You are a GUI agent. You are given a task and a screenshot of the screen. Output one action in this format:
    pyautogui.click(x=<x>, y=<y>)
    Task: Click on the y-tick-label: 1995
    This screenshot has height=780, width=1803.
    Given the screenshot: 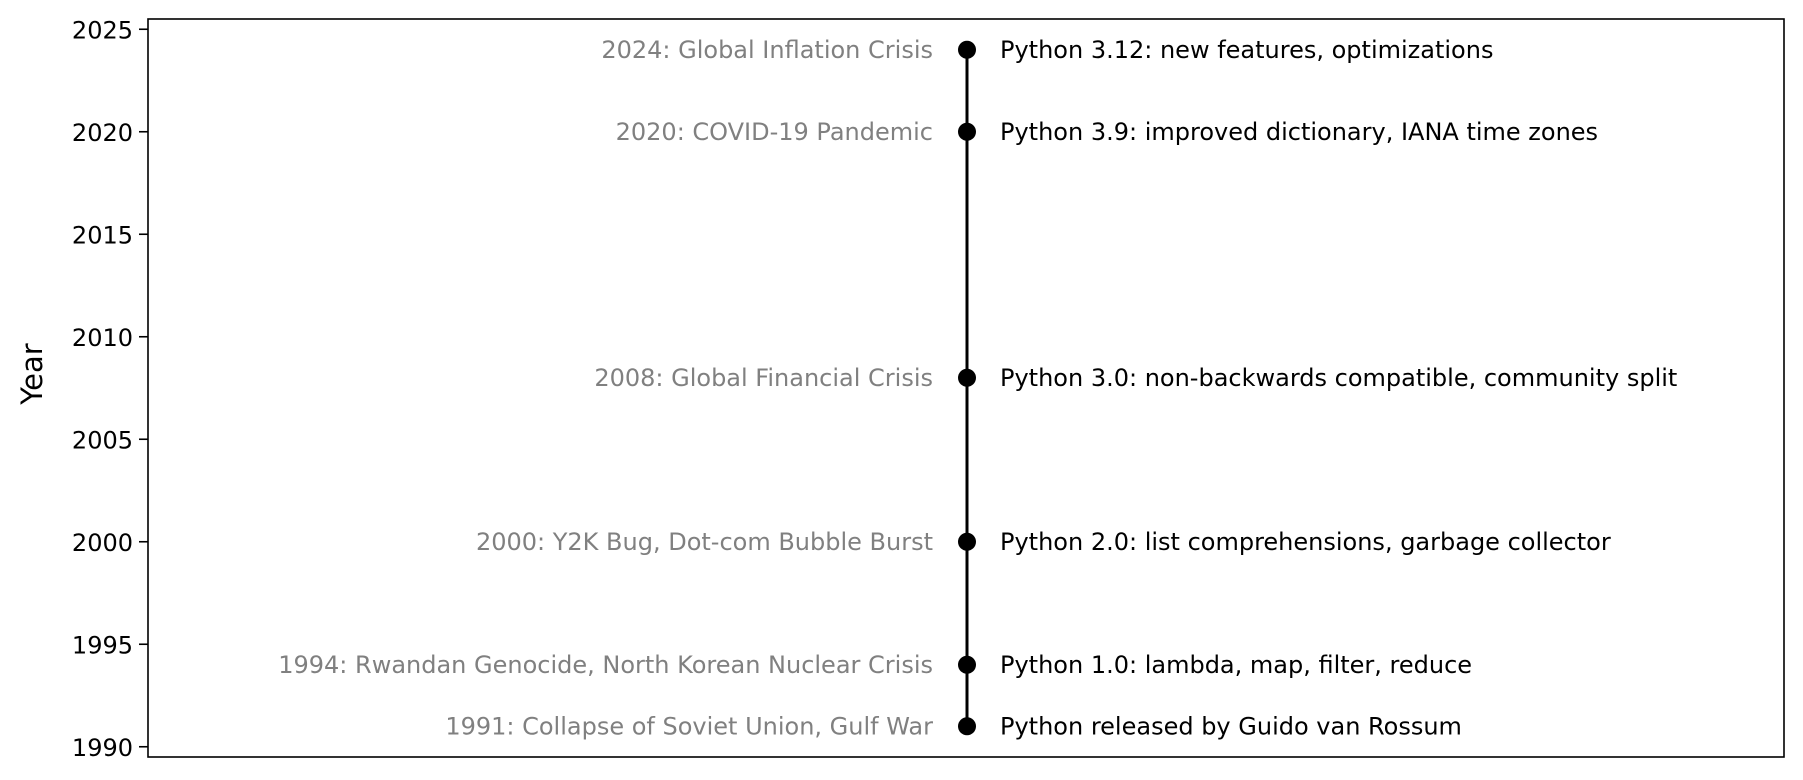 What is the action you would take?
    pyautogui.click(x=102, y=645)
    